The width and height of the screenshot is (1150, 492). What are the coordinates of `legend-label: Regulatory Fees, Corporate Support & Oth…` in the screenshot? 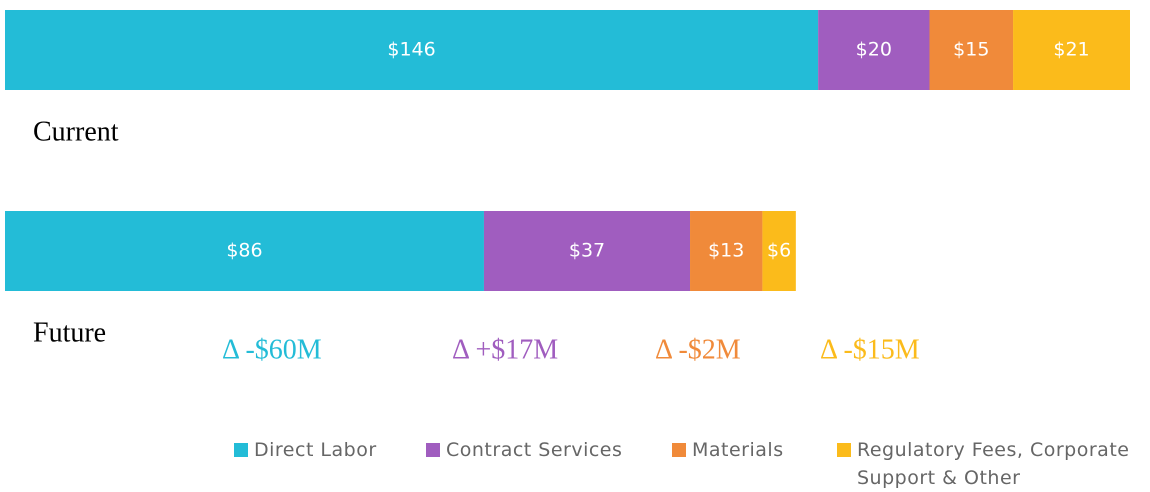 It's located at (993, 464).